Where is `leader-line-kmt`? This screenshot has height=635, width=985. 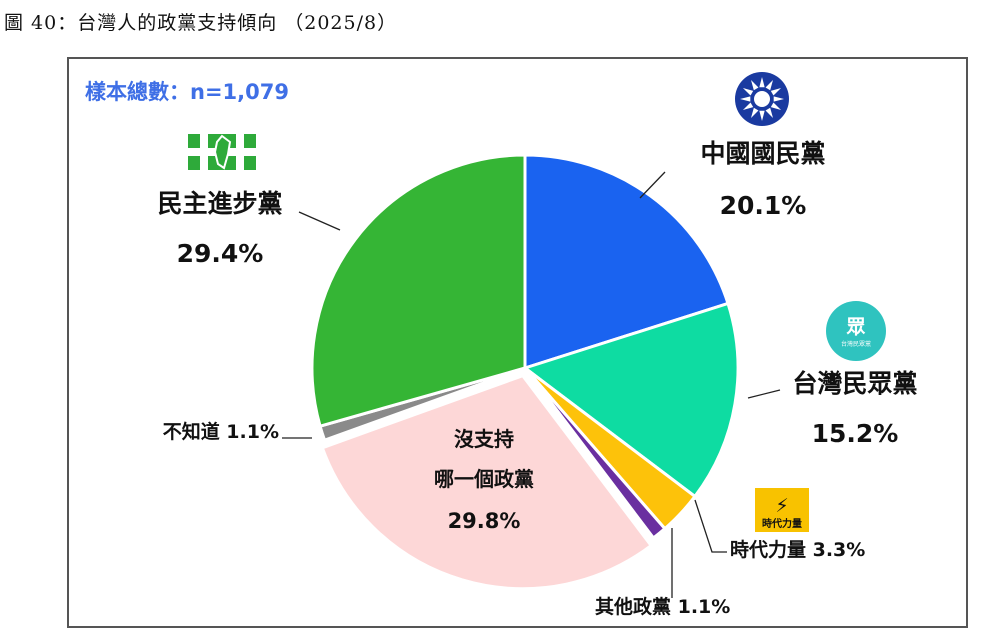
leader-line-kmt is located at coordinates (652, 185).